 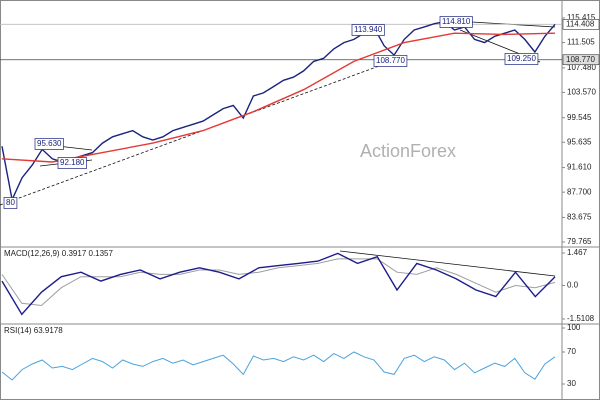 What do you see at coordinates (447, 263) in the screenshot?
I see `trendline` at bounding box center [447, 263].